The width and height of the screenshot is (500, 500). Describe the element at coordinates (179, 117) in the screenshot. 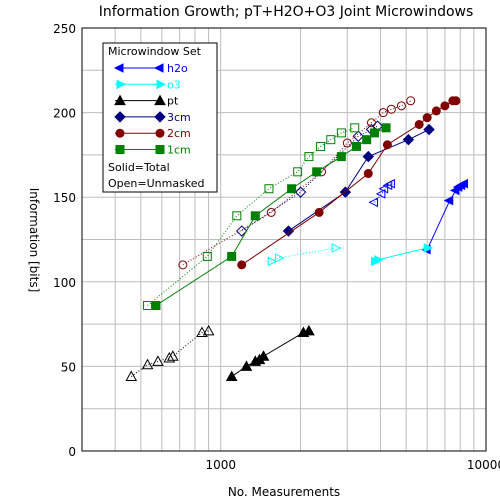

I see `legend-label: 3cm` at that location.